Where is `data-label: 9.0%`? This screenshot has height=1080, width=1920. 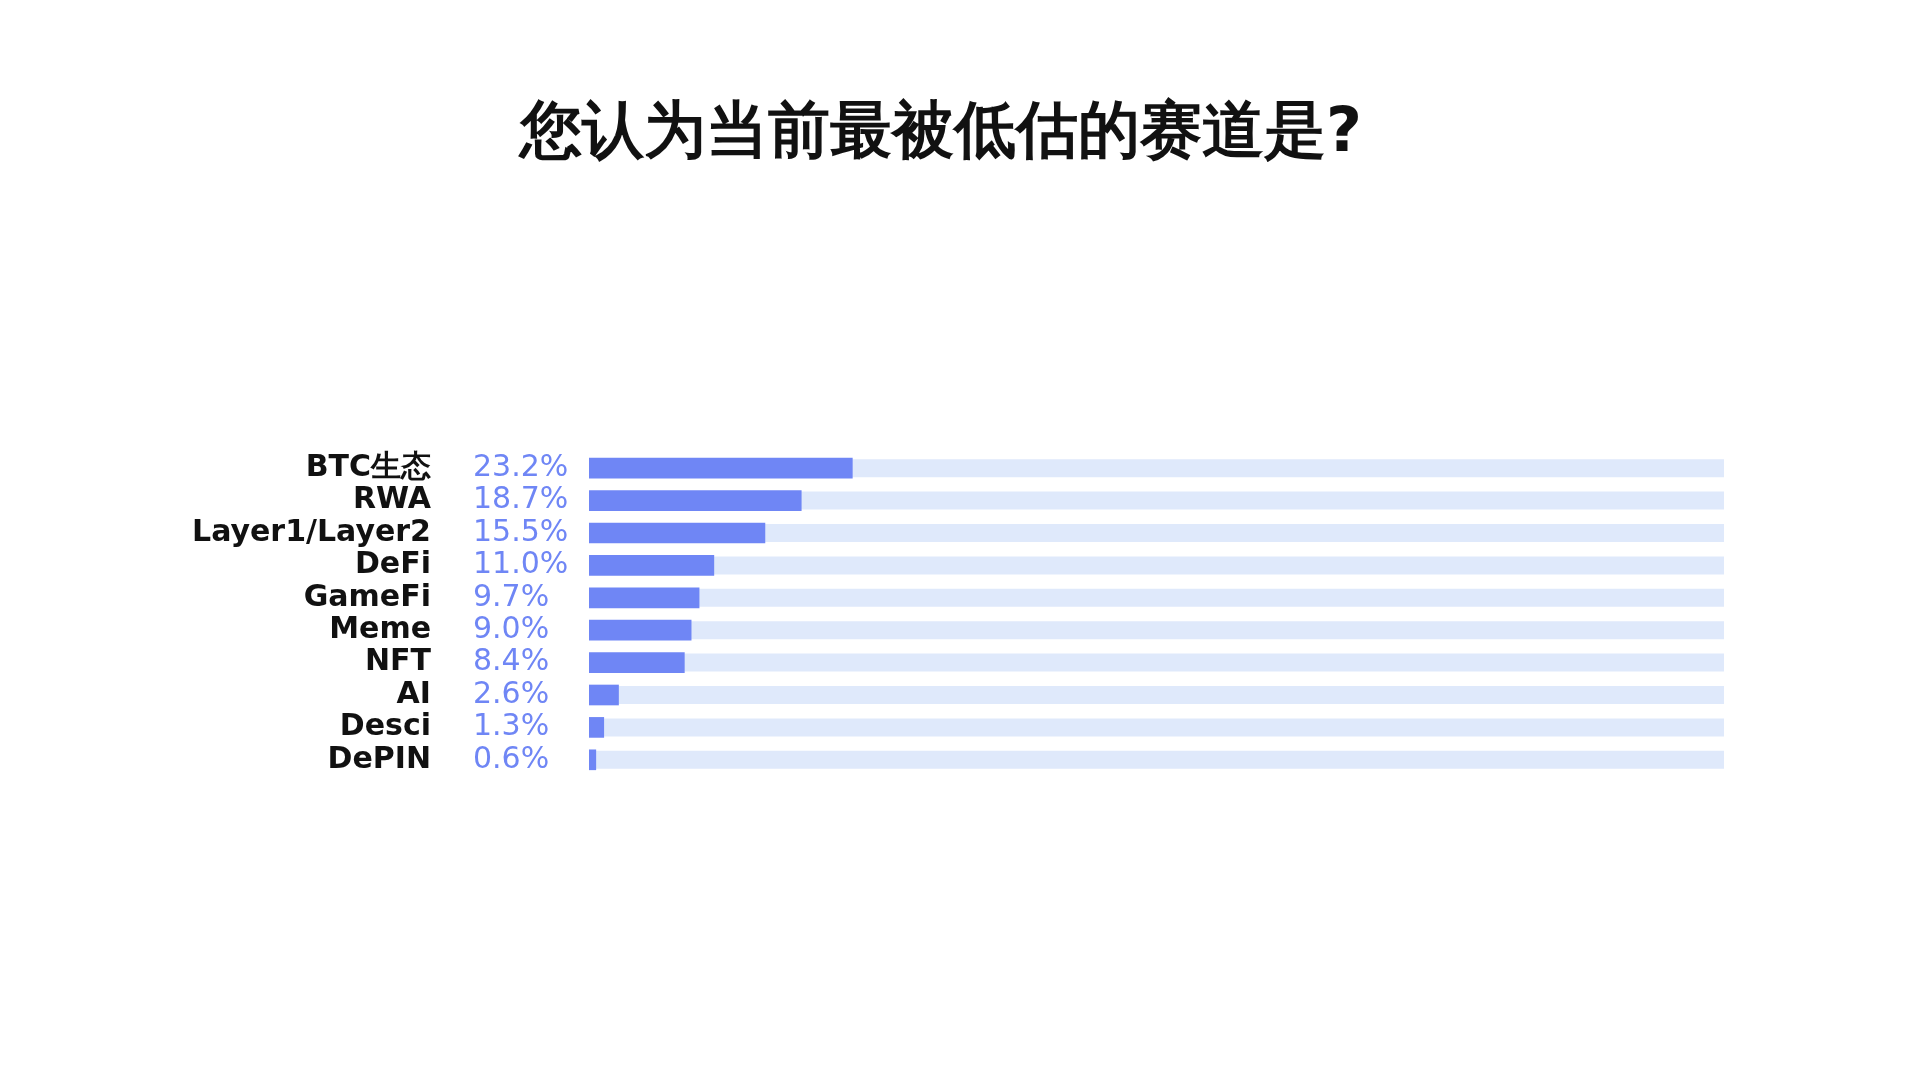 data-label: 9.0% is located at coordinates (511, 627).